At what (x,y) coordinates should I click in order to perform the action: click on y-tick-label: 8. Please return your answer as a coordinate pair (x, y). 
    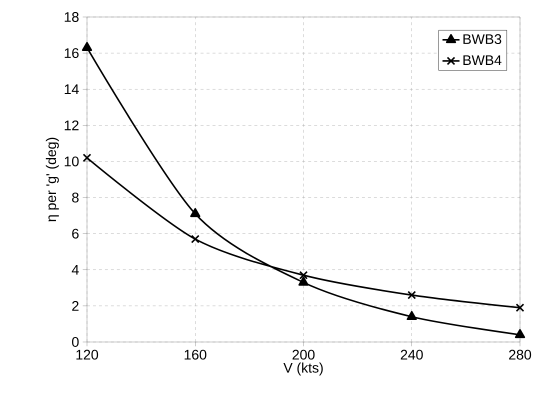
    Looking at the image, I should click on (75, 197).